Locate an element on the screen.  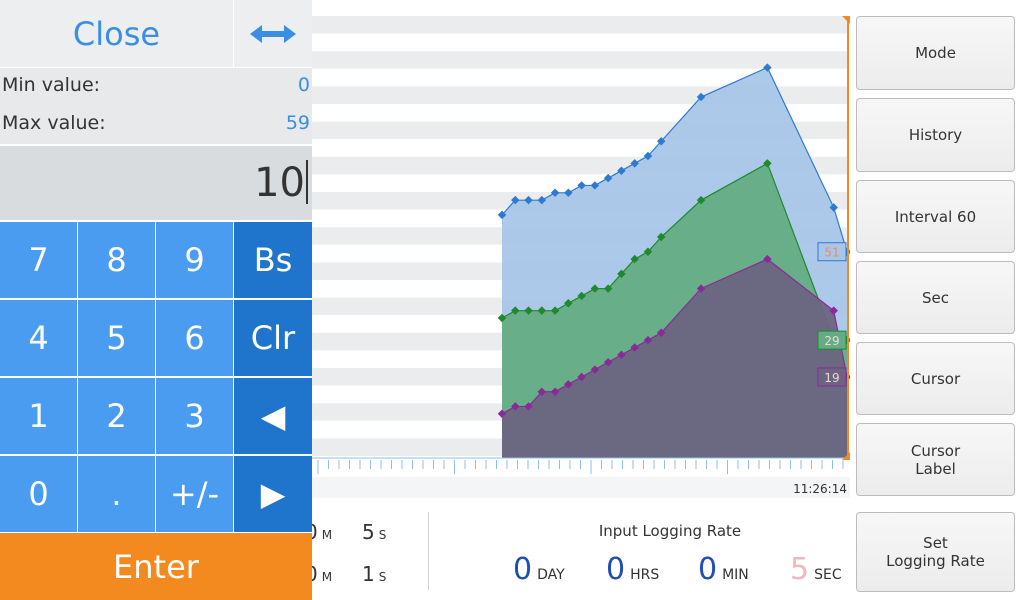
rate-min-unit: MIN is located at coordinates (735, 575).